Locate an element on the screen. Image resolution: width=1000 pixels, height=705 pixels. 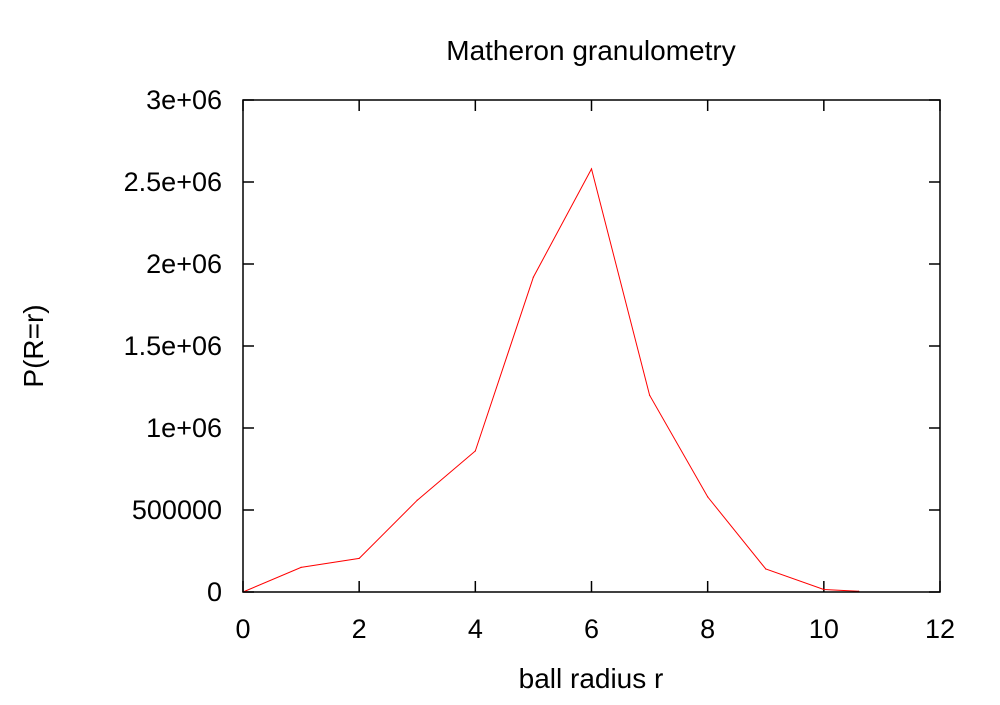
y-tick-label: 0 is located at coordinates (214, 592).